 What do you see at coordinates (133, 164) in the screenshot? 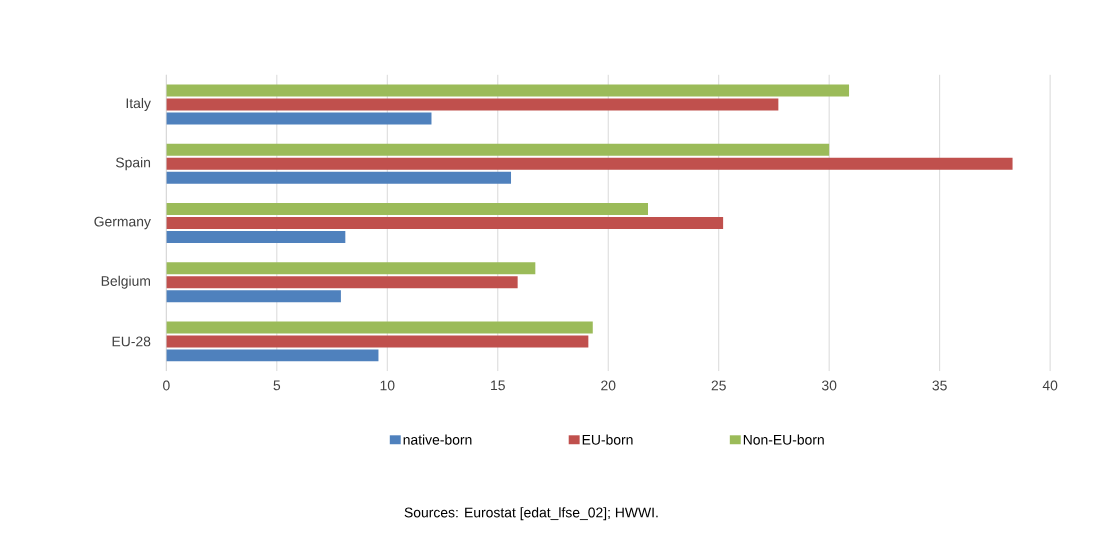
I see `y-tick-label: Spain` at bounding box center [133, 164].